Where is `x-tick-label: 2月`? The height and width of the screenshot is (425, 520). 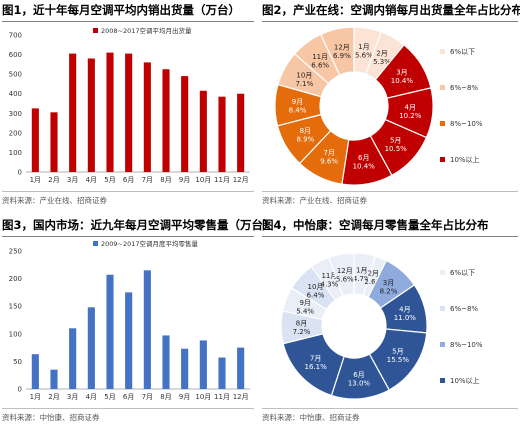 x-tick-label: 2月 is located at coordinates (53, 397).